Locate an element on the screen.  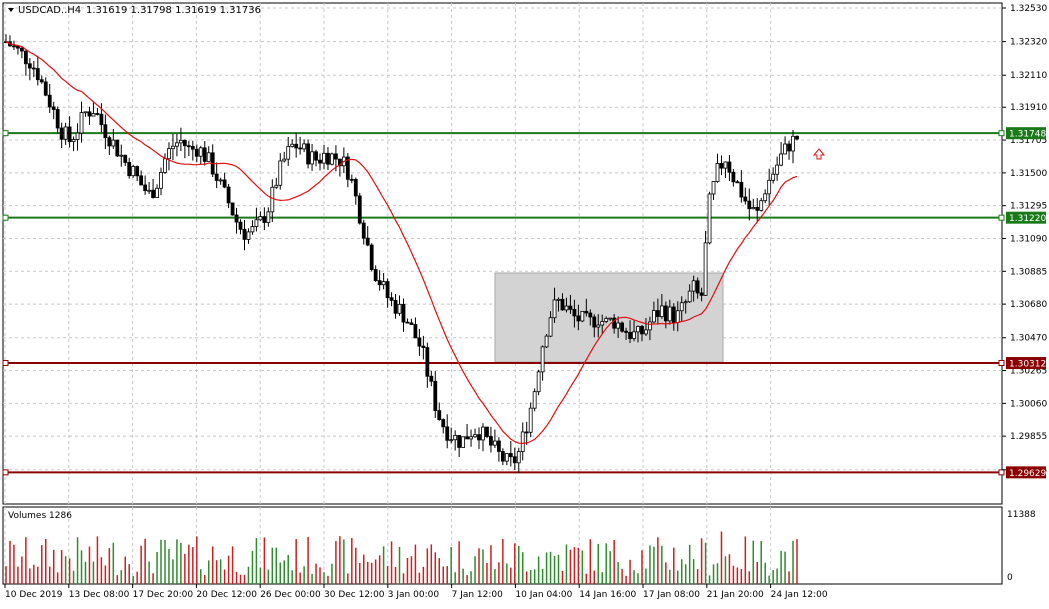
level-price-tags: 1.31748 1.31220 1.30312 1.29629 is located at coordinates (1026, 303).